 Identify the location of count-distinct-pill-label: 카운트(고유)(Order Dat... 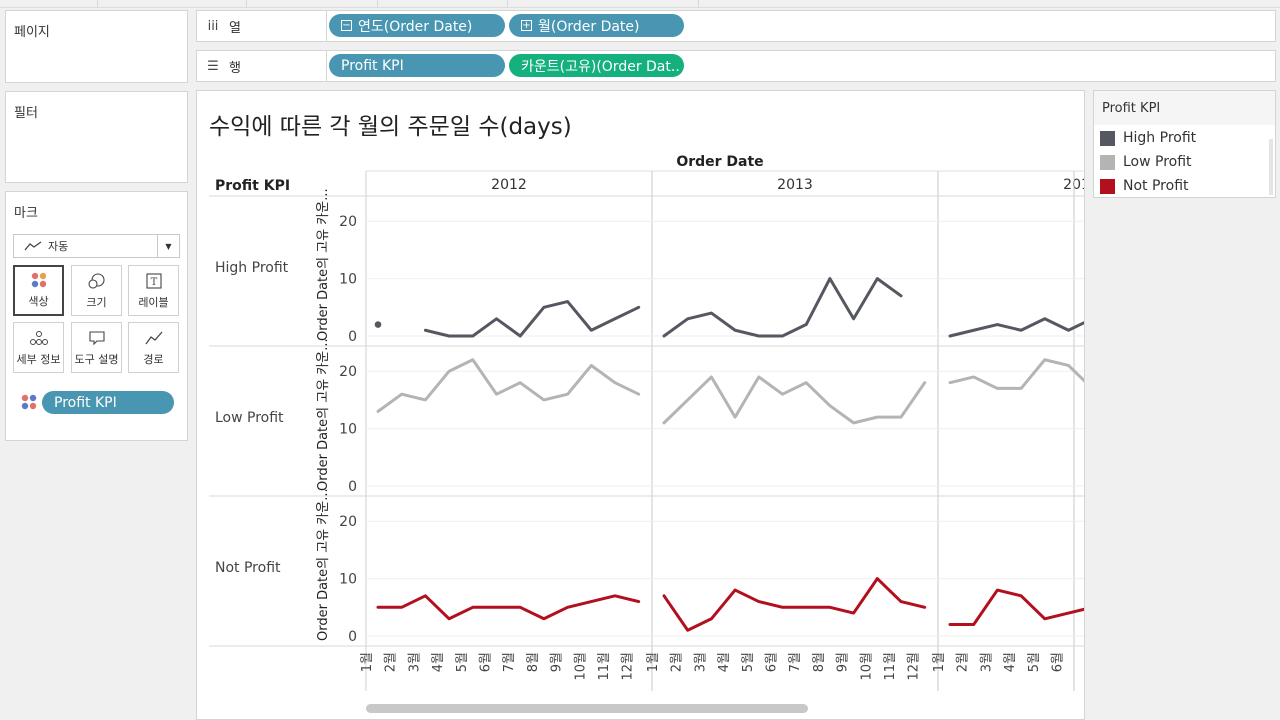
(600, 66).